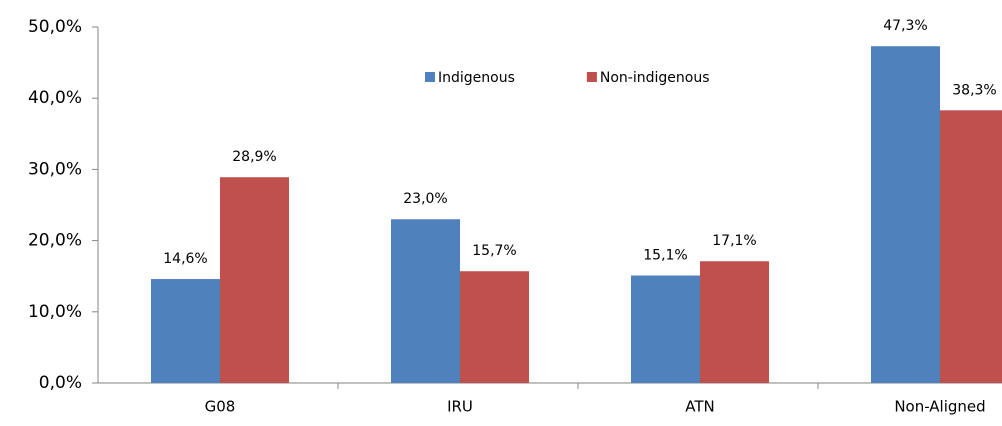 The image size is (1002, 426). I want to click on legend-label: Indigenous, so click(476, 78).